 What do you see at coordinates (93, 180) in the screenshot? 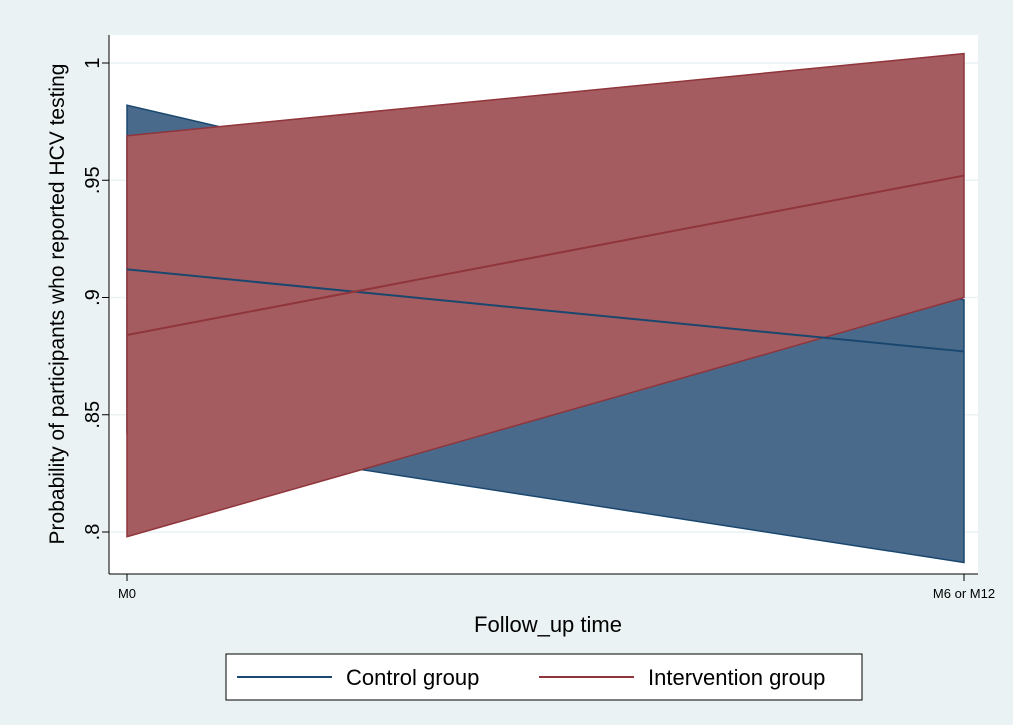
I see `y-tick-label-3: .95` at bounding box center [93, 180].